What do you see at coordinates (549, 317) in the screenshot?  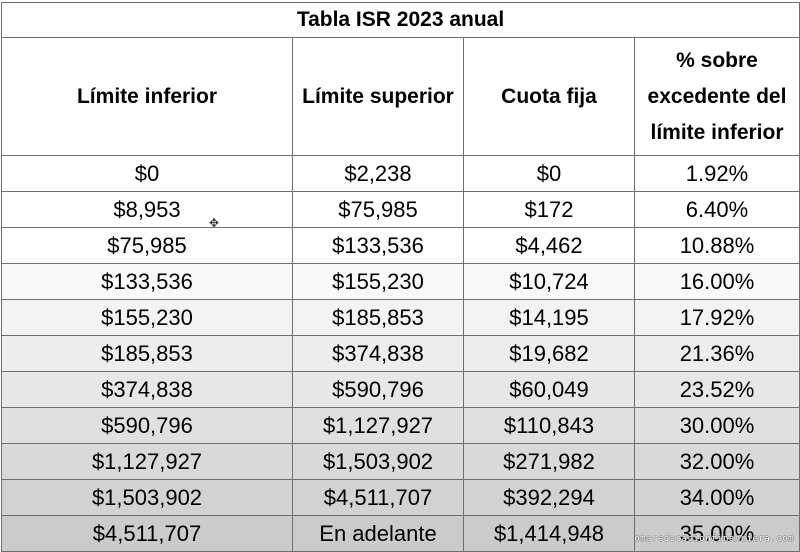 I see `cell-cuota-fija: $14,195` at bounding box center [549, 317].